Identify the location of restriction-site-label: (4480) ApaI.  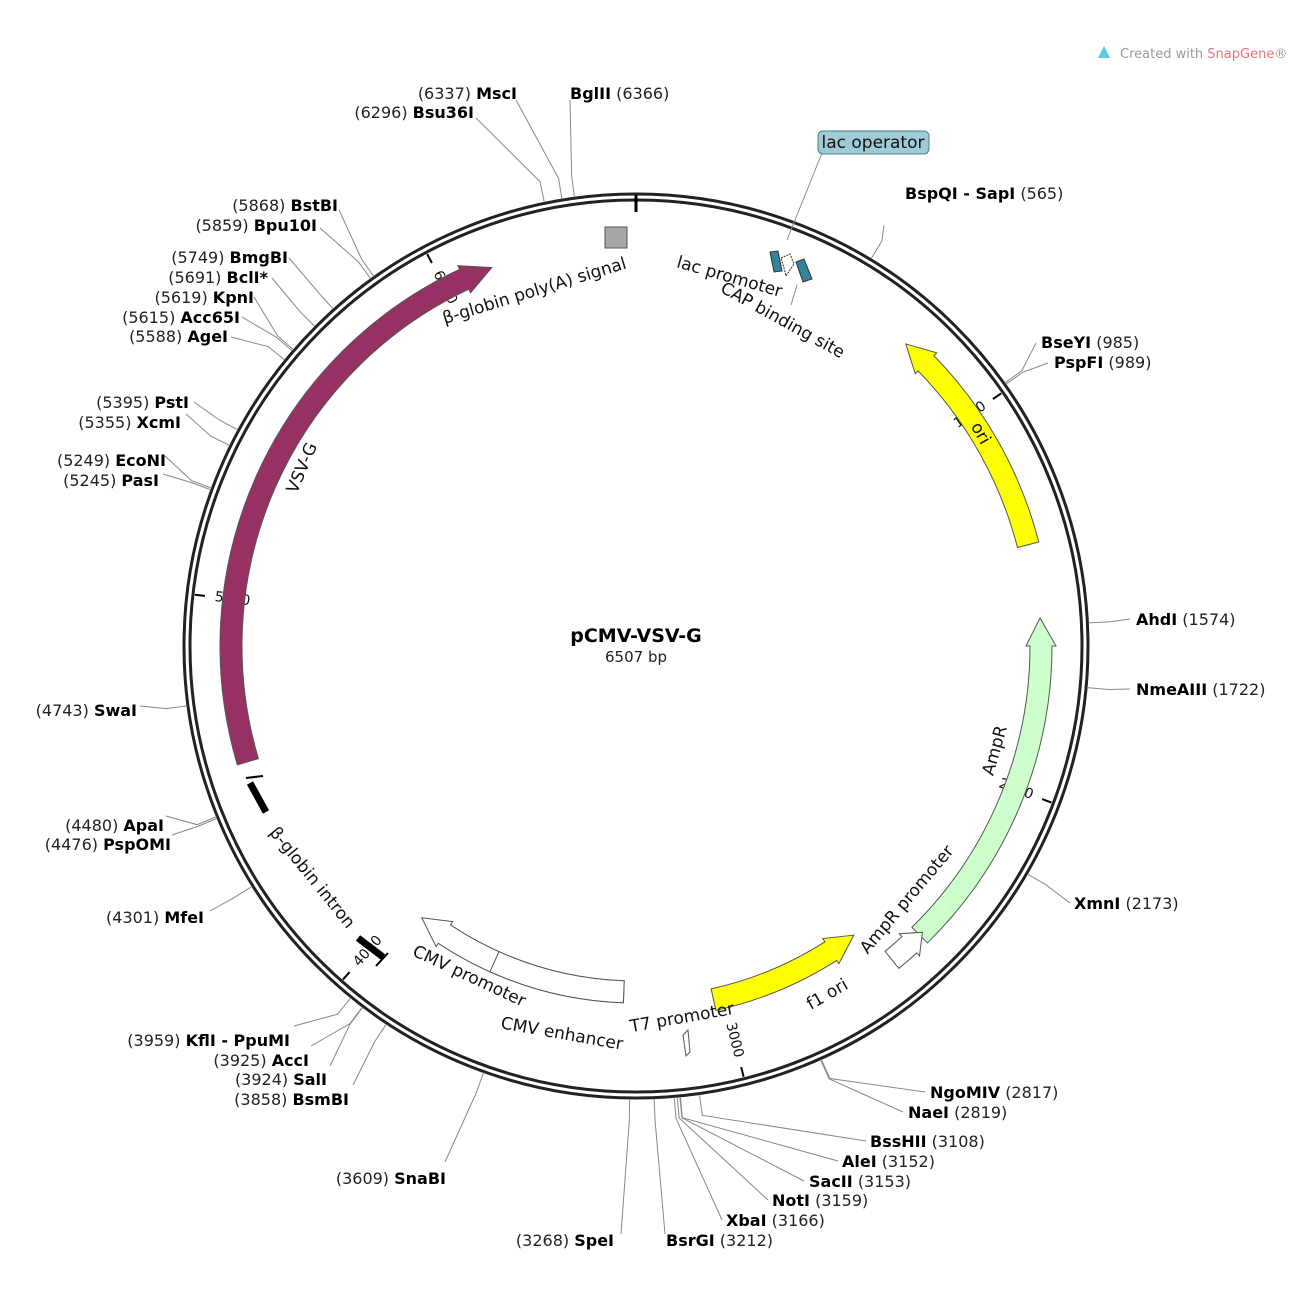
(114, 825).